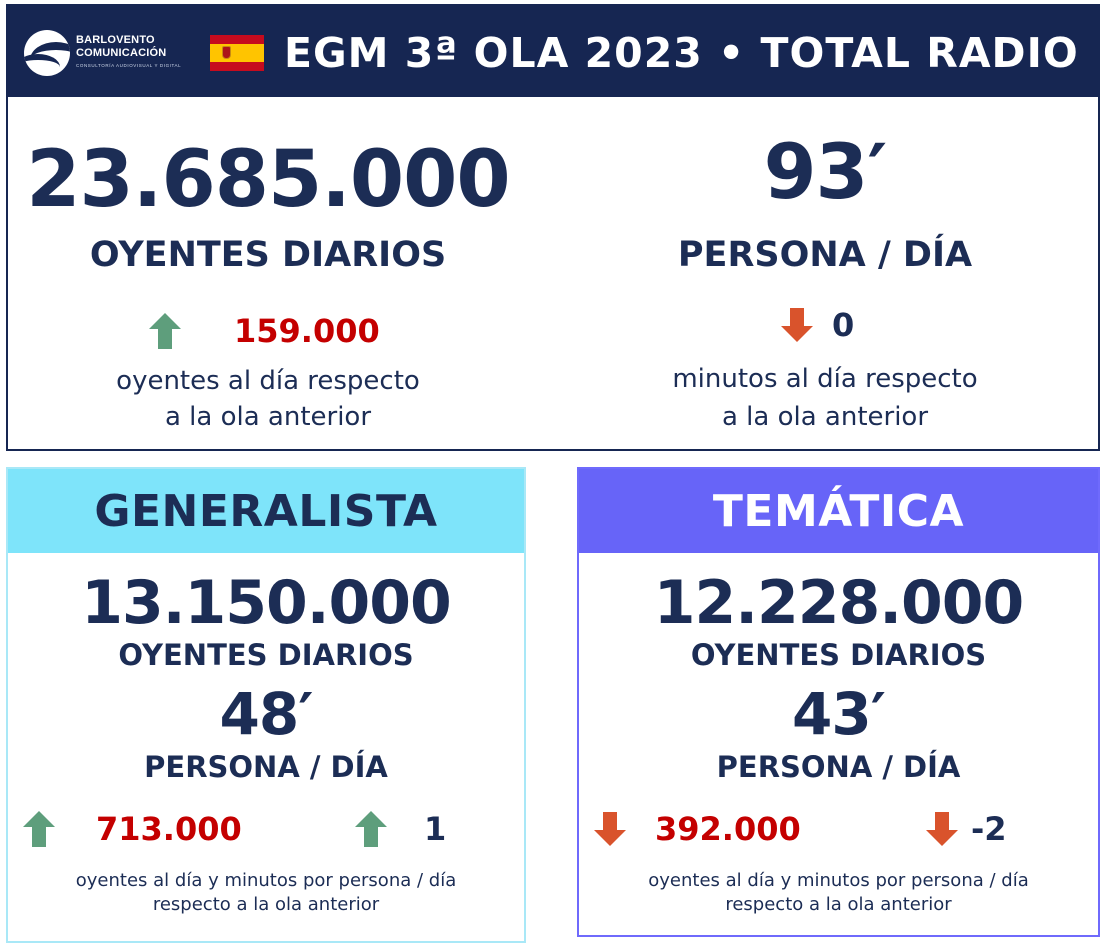  Describe the element at coordinates (825, 255) in the screenshot. I see `total-minutes-label: PERSONA / DÍA` at that location.